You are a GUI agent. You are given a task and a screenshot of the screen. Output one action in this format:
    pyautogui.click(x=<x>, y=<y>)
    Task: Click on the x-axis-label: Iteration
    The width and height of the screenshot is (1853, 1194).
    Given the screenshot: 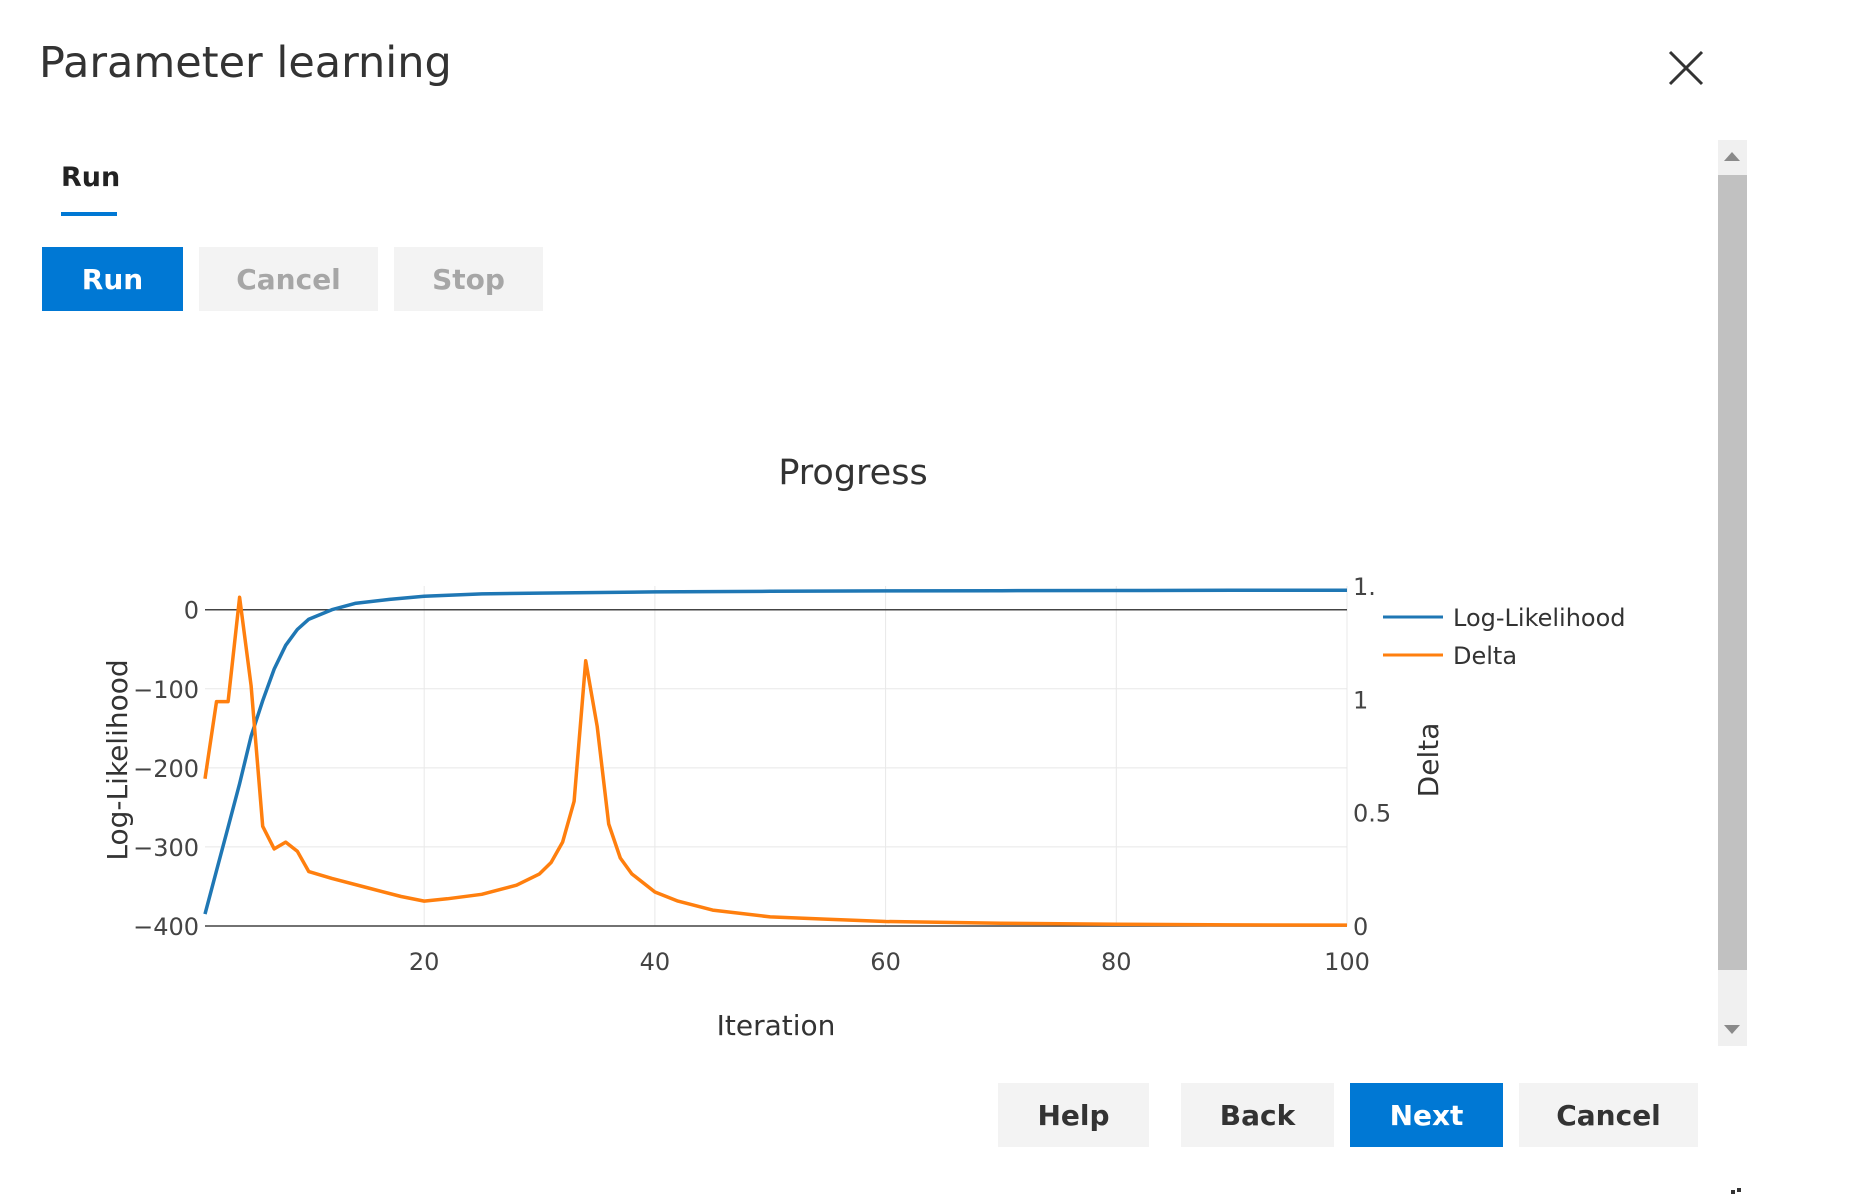 What is the action you would take?
    pyautogui.click(x=776, y=1025)
    